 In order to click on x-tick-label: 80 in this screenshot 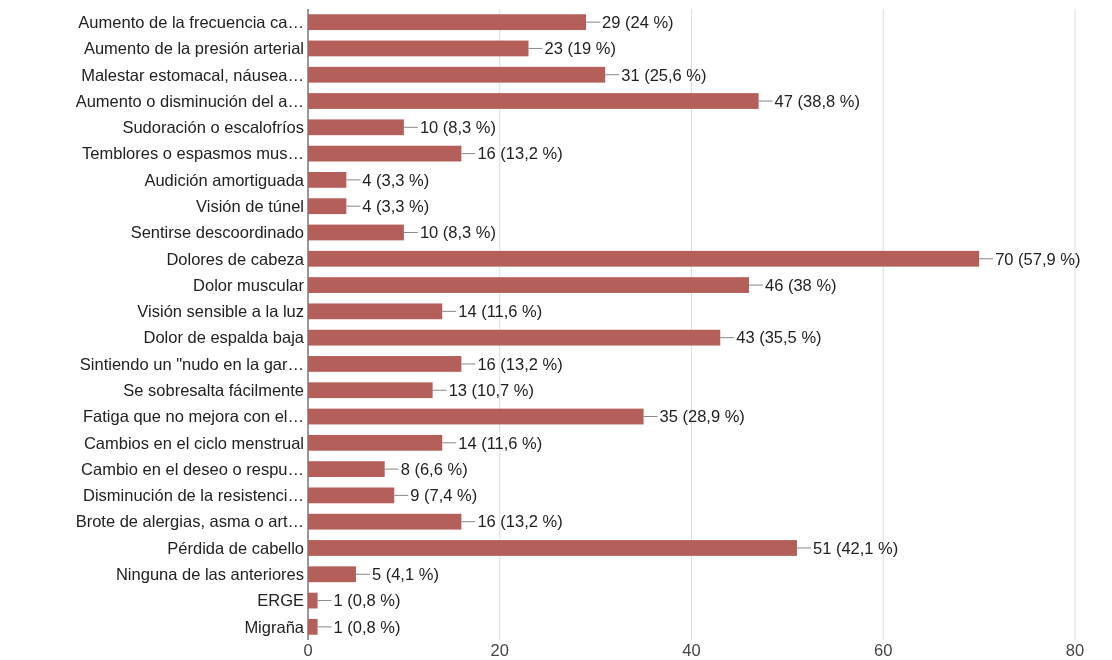, I will do `click(1075, 650)`.